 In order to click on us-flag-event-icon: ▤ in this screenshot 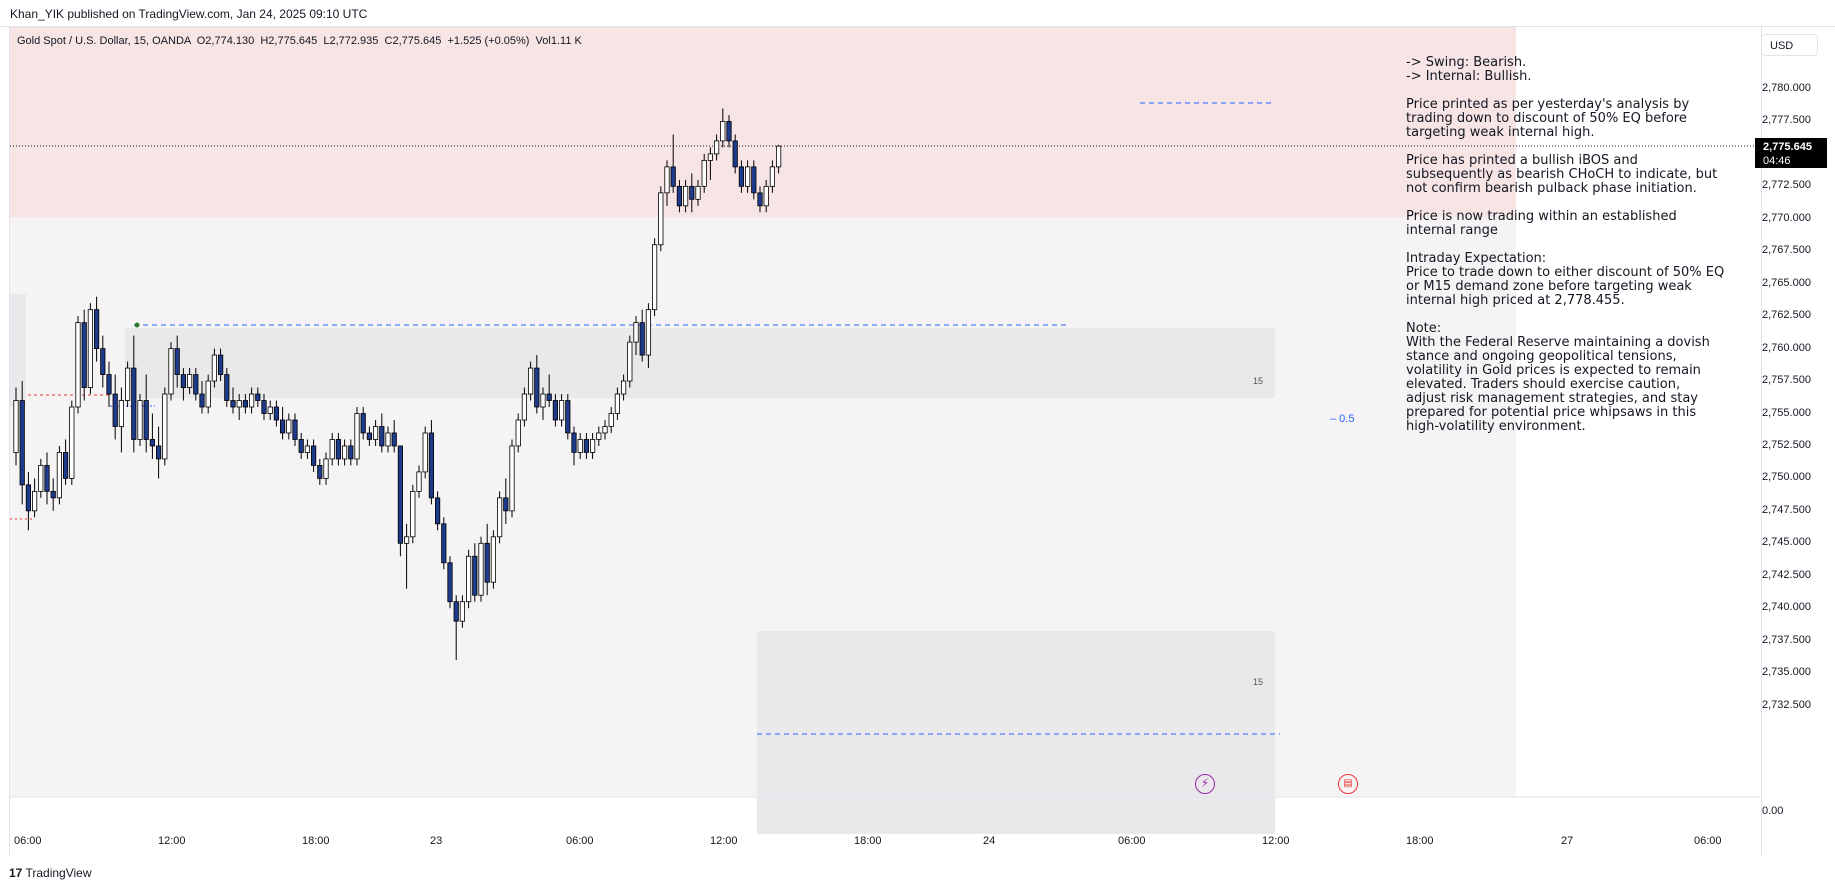, I will do `click(1348, 784)`.